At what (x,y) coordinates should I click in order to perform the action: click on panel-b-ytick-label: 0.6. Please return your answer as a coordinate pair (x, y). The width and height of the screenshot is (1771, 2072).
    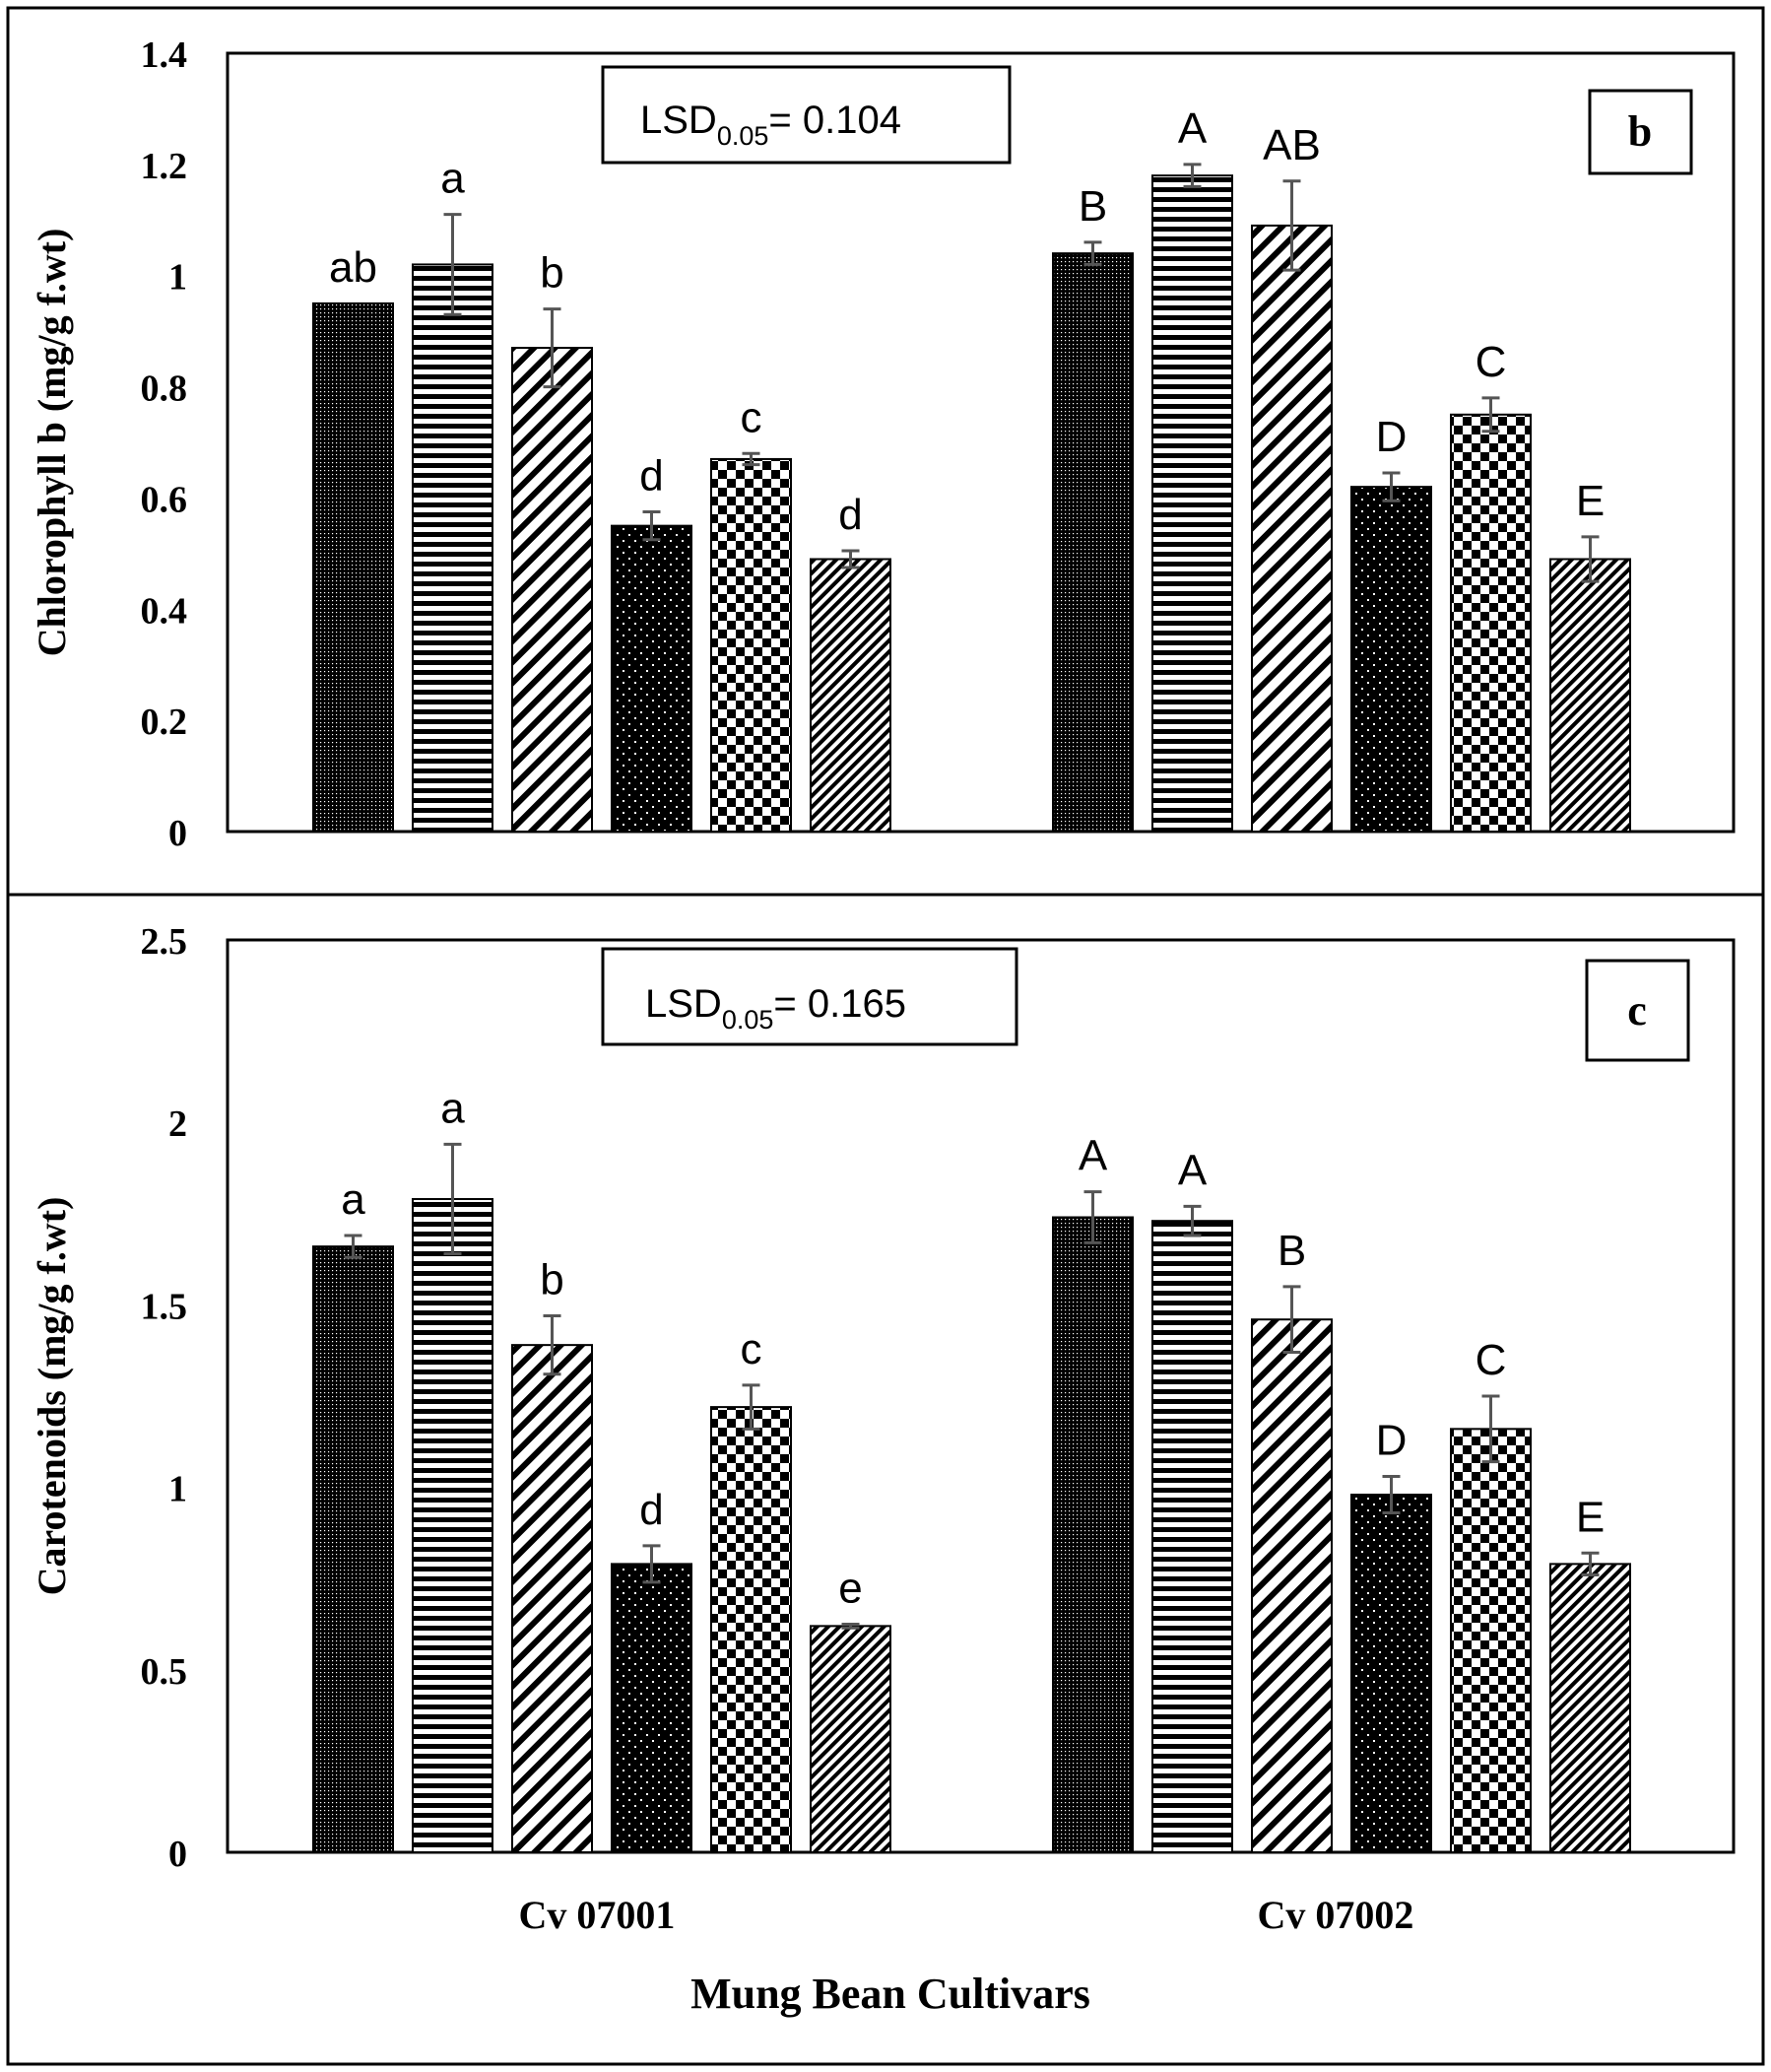
    Looking at the image, I should click on (164, 500).